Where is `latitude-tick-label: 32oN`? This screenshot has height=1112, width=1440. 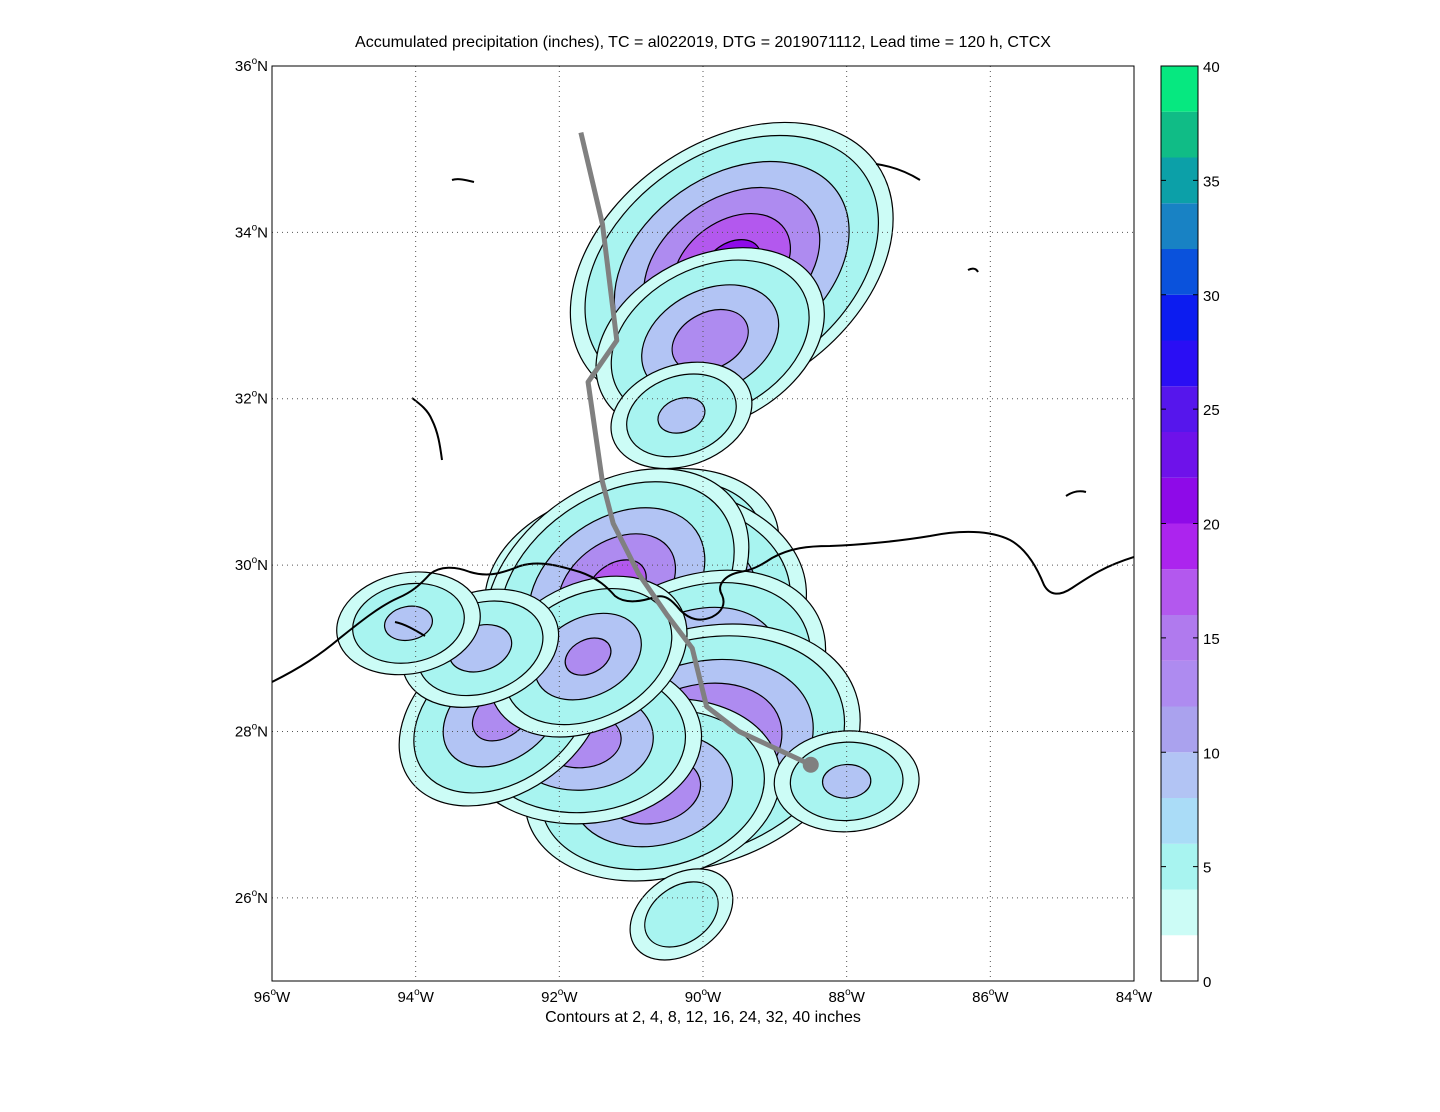 latitude-tick-label: 32oN is located at coordinates (251, 398).